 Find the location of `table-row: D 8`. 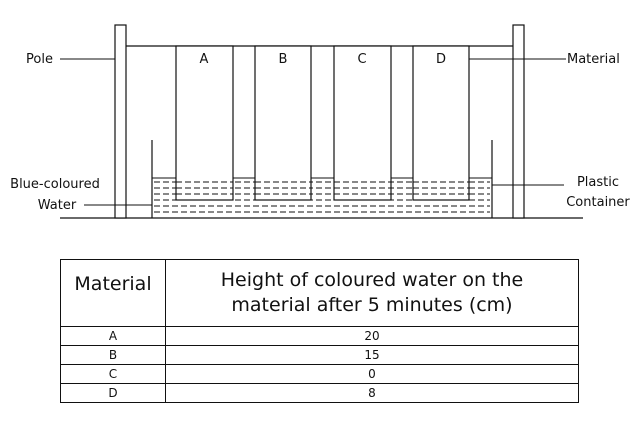

table-row: D 8 is located at coordinates (319, 393).